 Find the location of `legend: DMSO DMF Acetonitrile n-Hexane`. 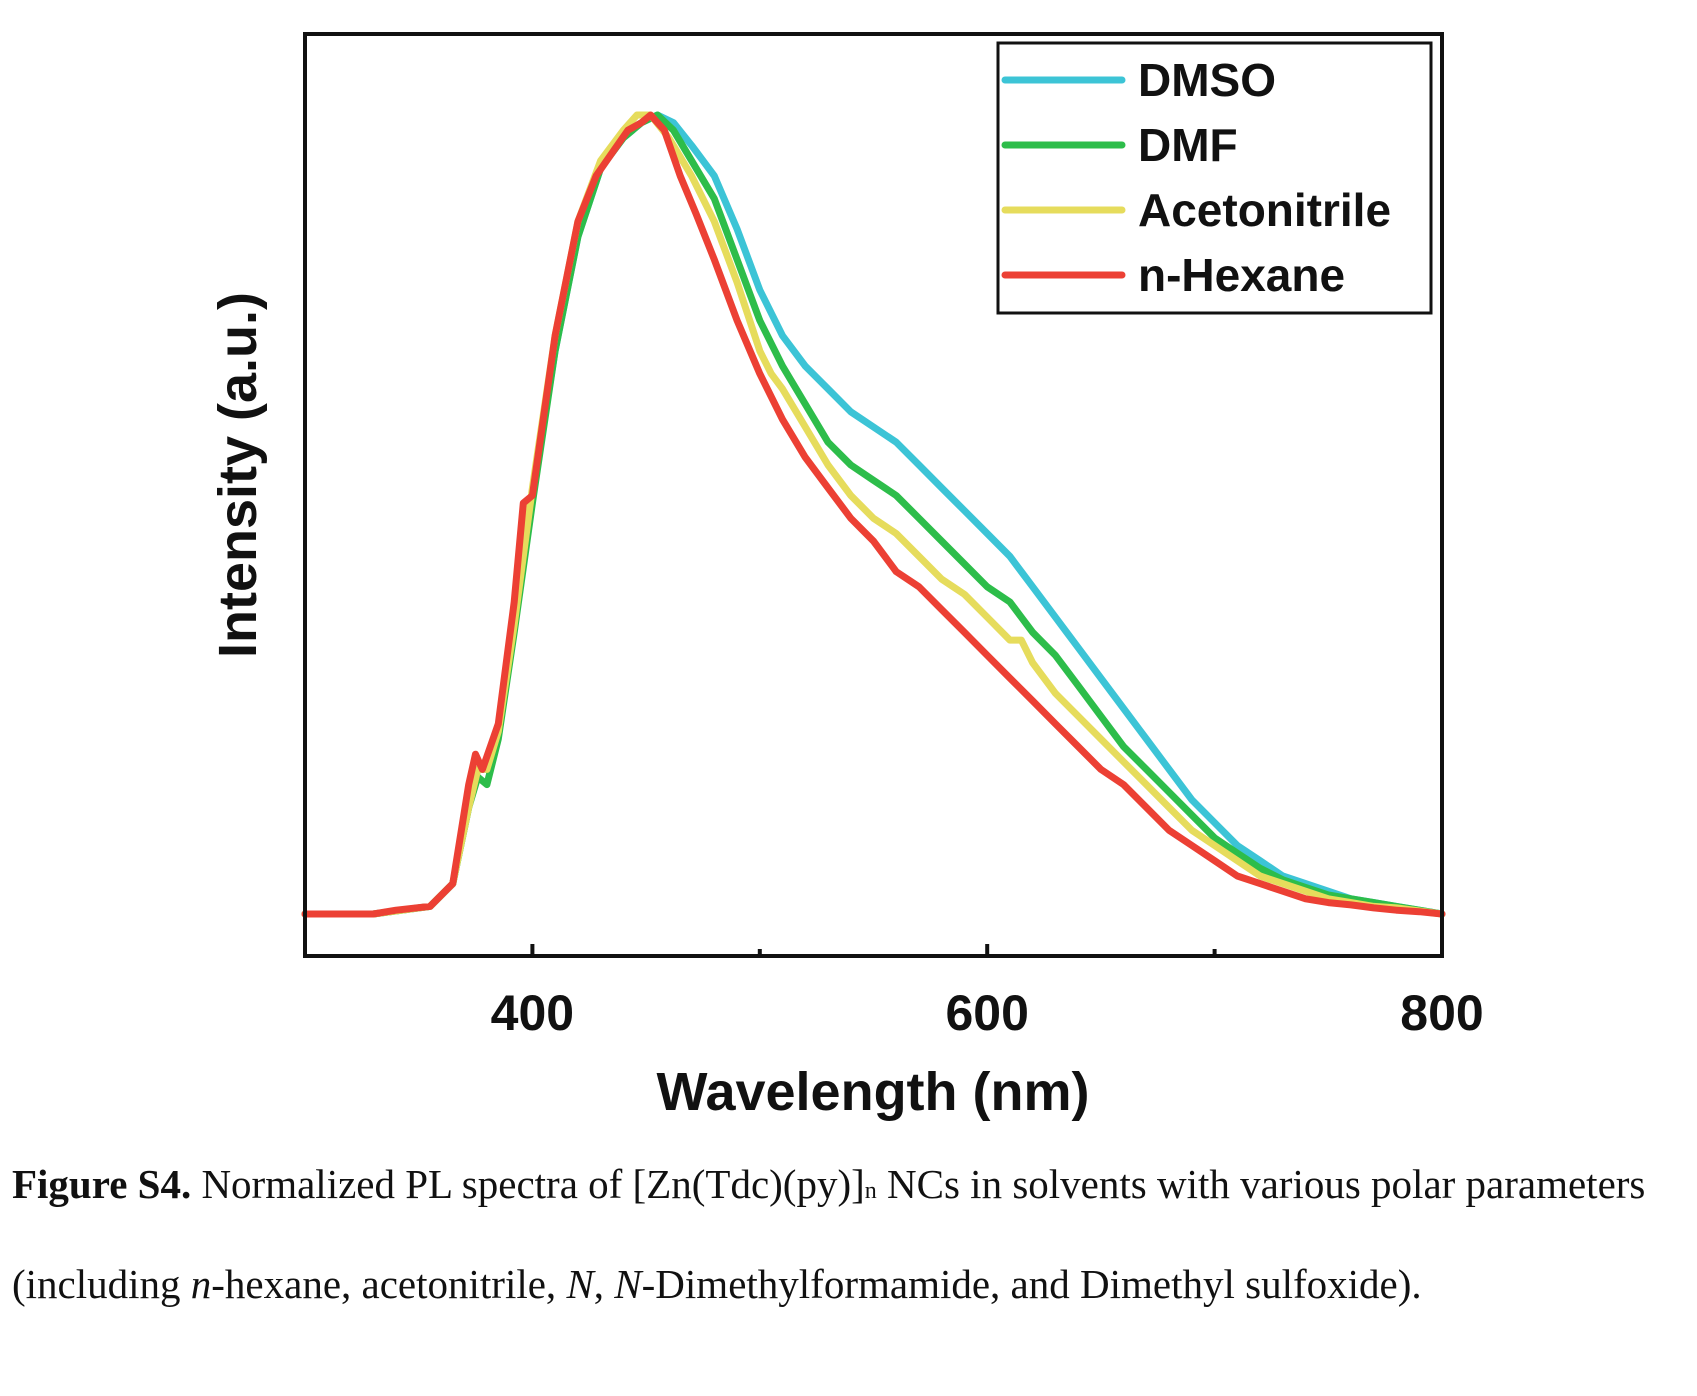

legend: DMSO DMF Acetonitrile n-Hexane is located at coordinates (1214, 178).